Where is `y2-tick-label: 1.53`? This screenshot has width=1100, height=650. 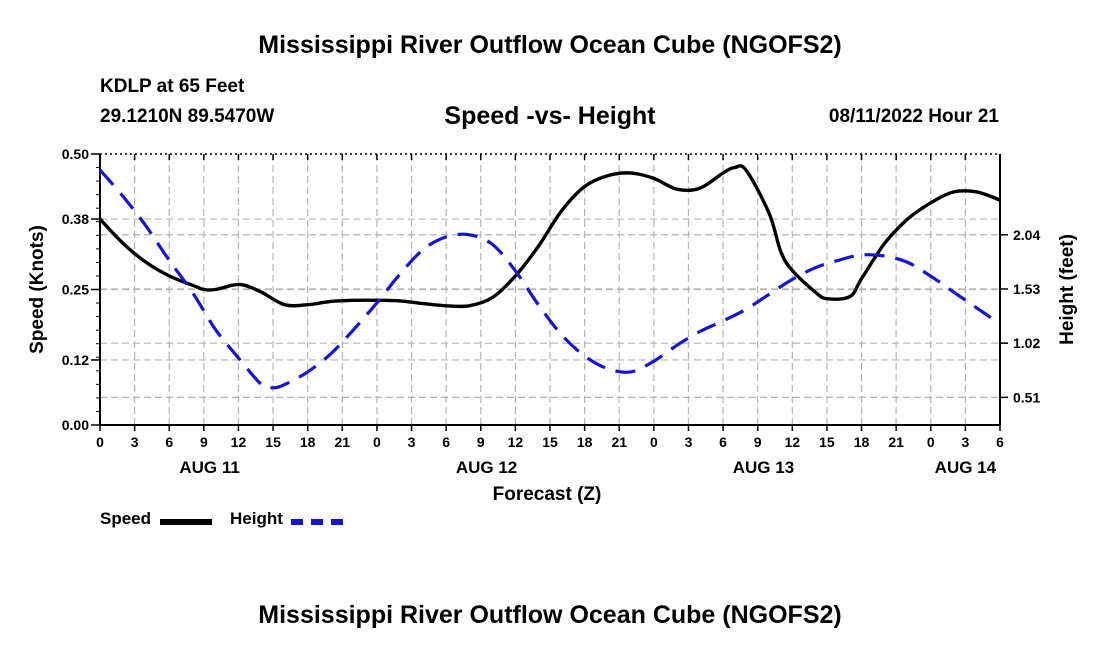 y2-tick-label: 1.53 is located at coordinates (1026, 289).